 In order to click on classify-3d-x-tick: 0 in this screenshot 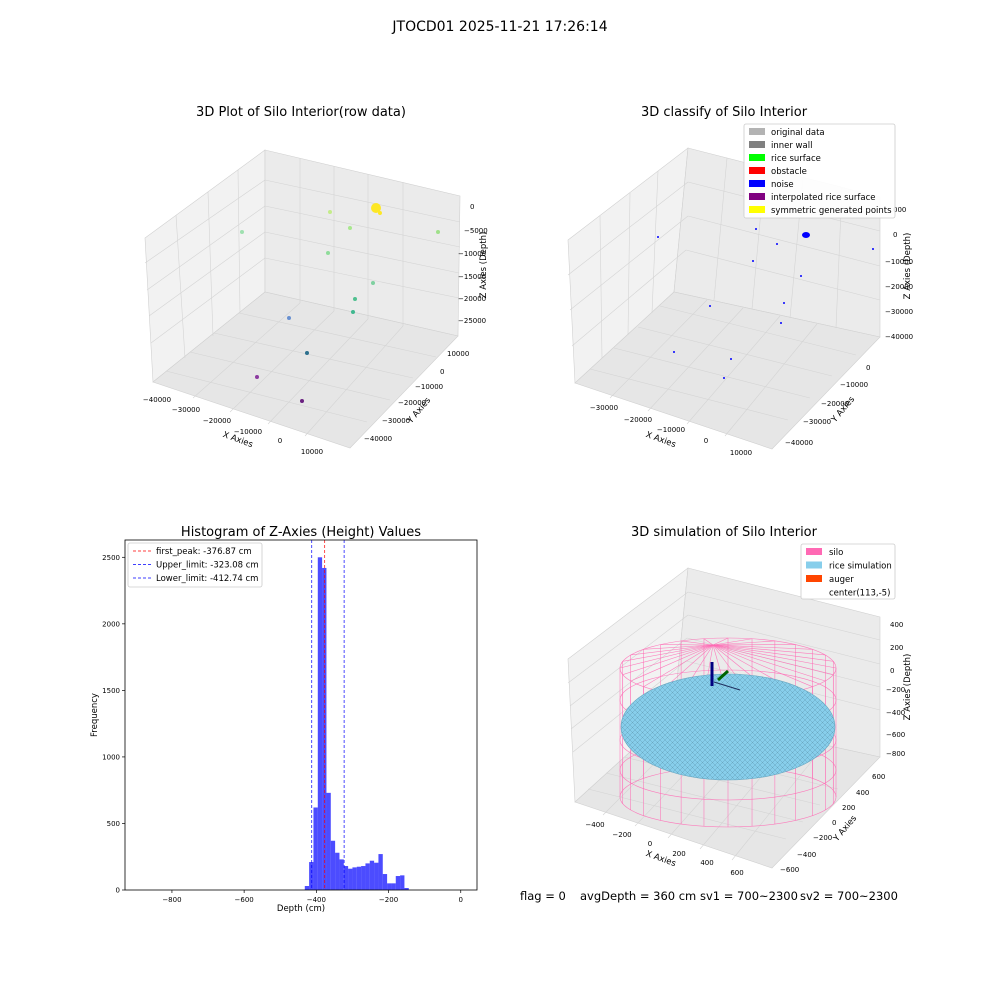, I will do `click(706, 441)`.